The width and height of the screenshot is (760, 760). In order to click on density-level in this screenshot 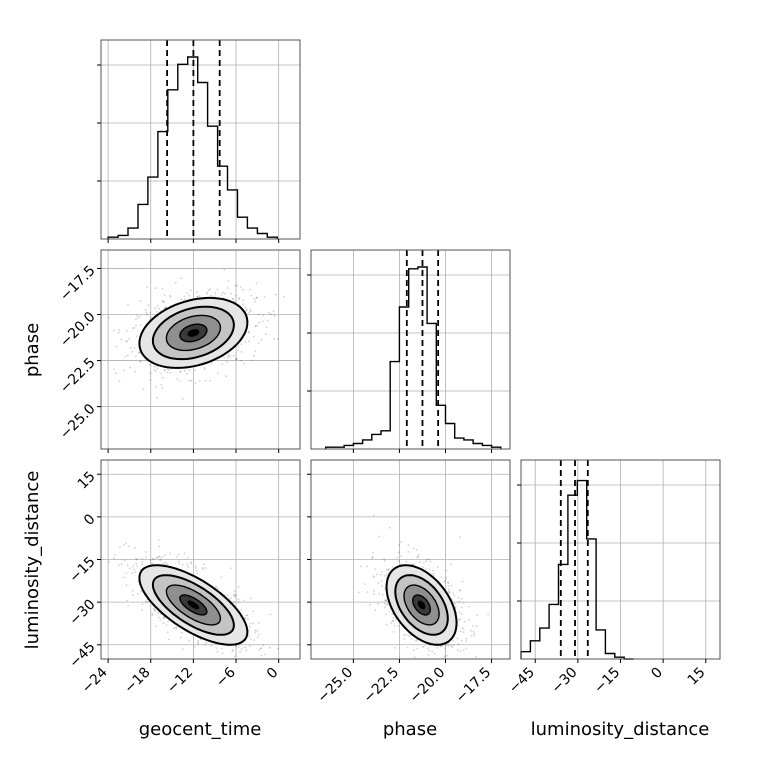, I will do `click(421, 605)`.